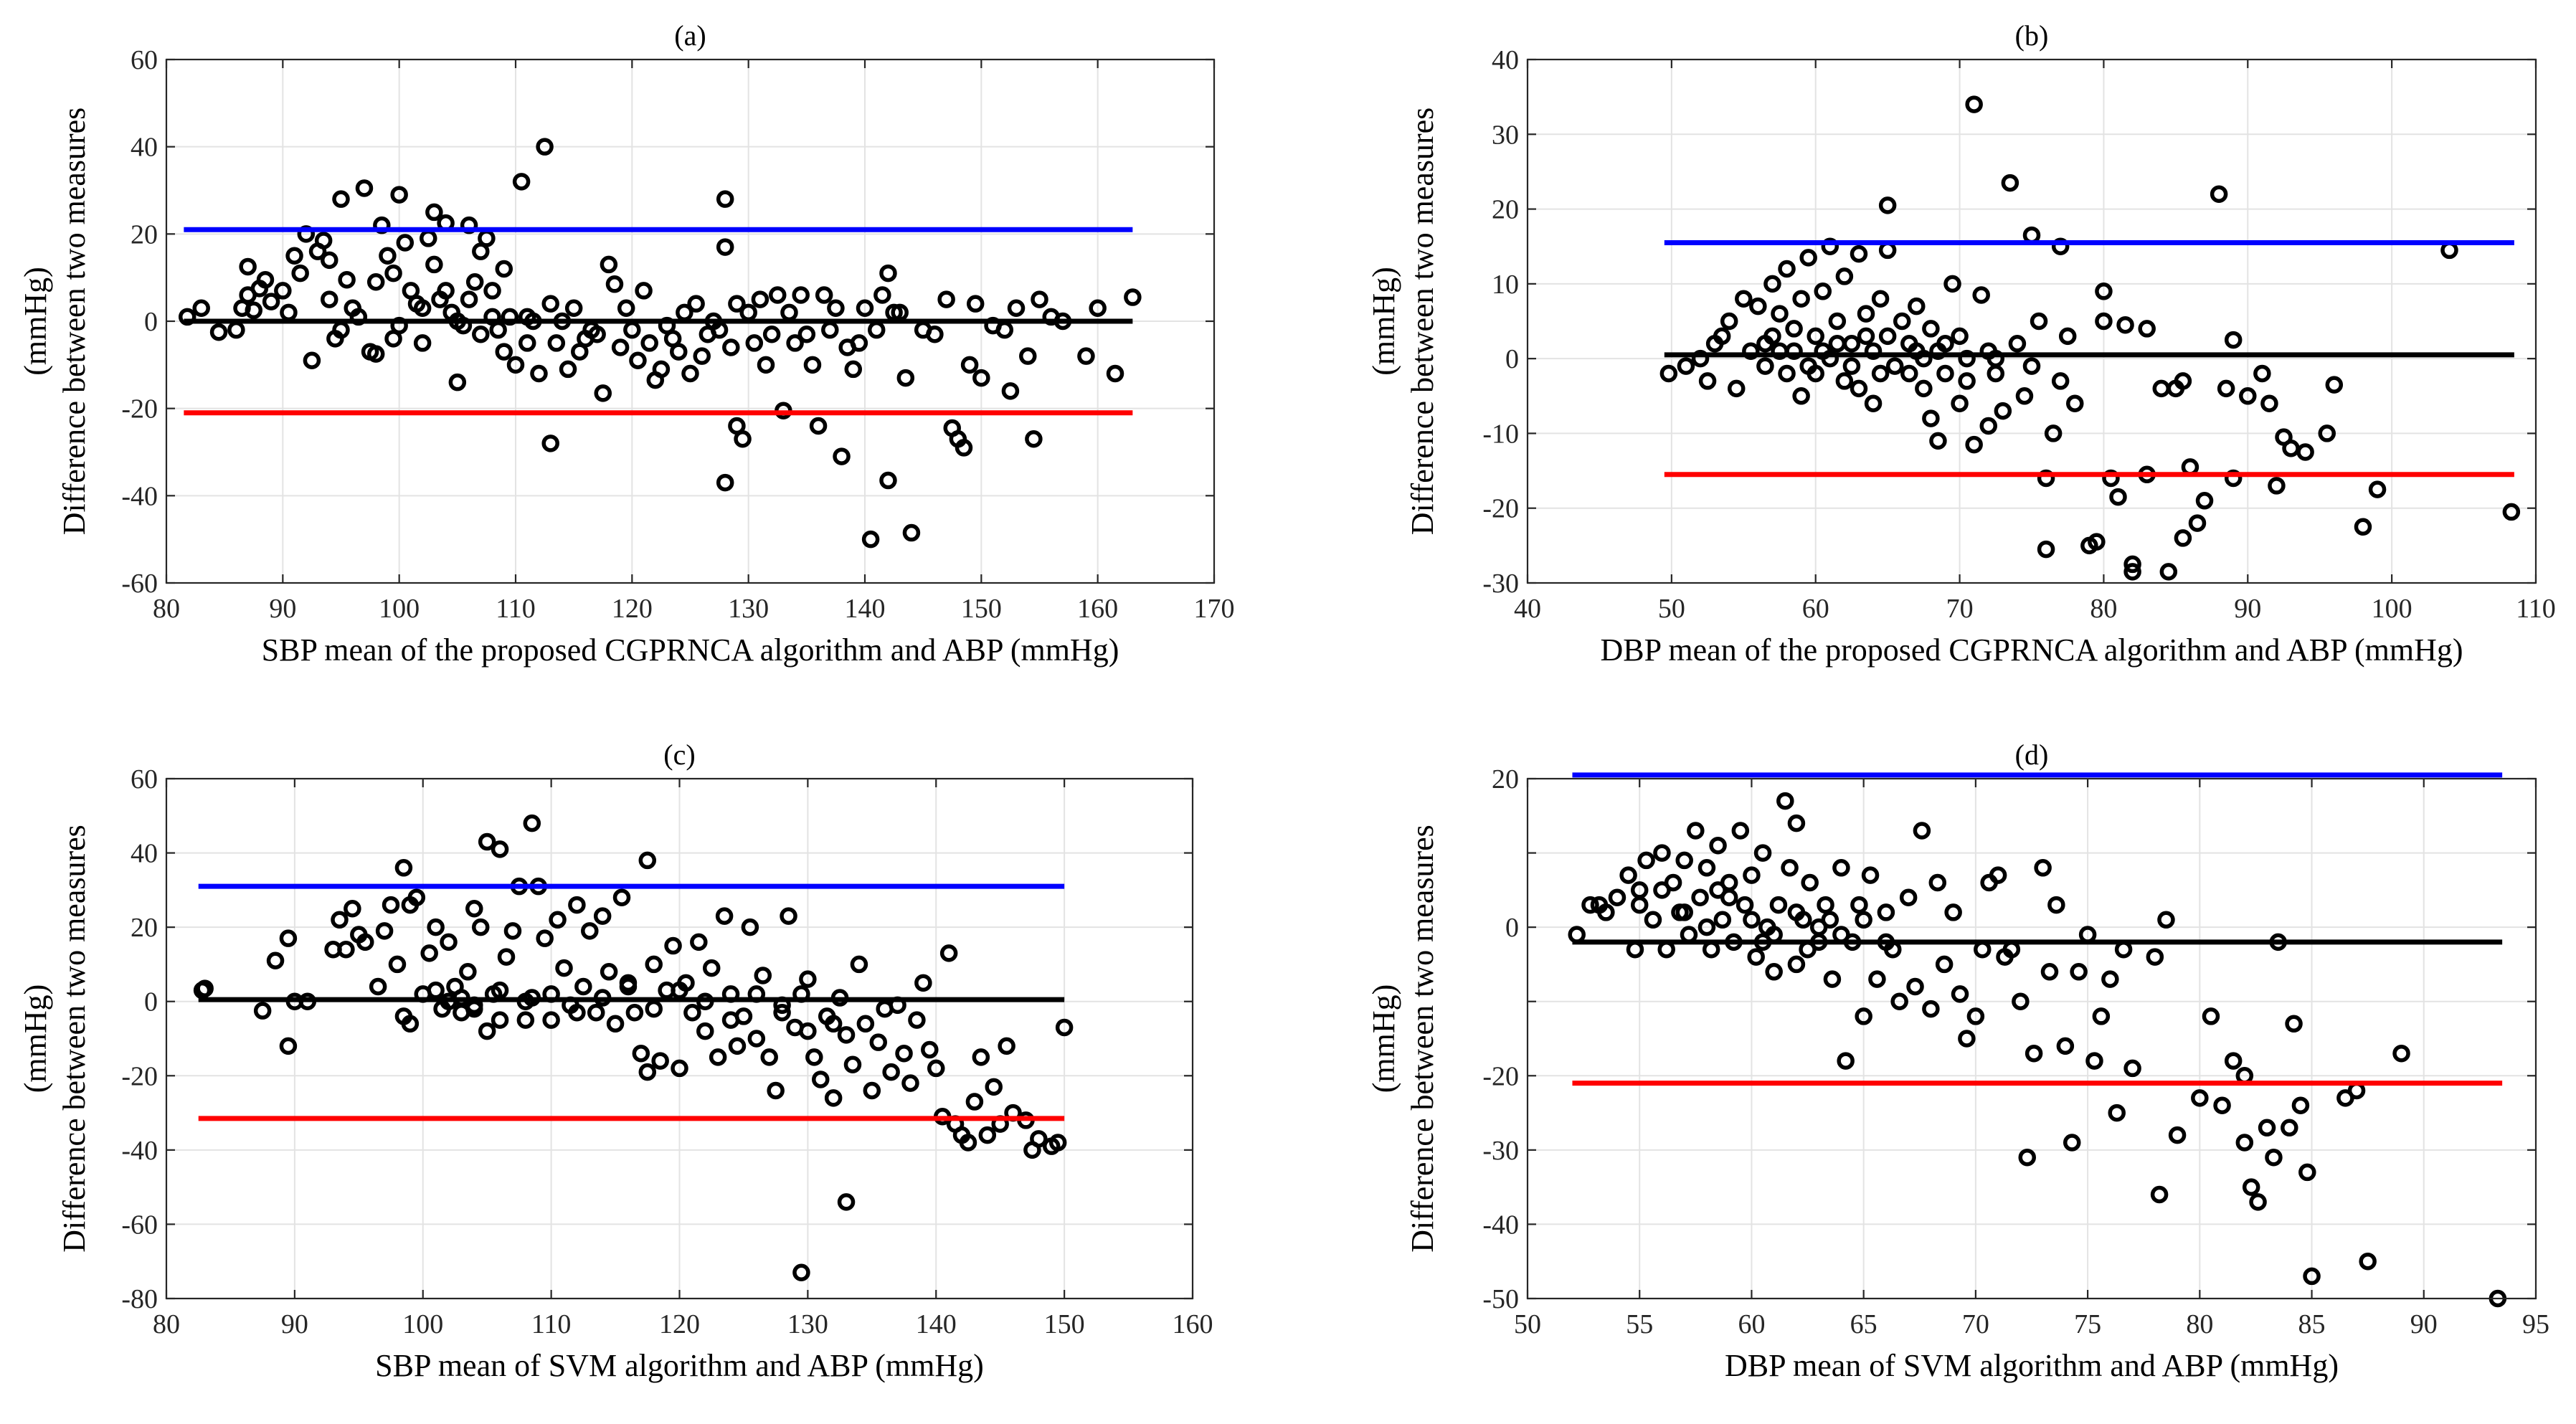 This screenshot has width=2576, height=1424. Describe the element at coordinates (1975, 1324) in the screenshot. I see `x-tick-label: 70` at that location.